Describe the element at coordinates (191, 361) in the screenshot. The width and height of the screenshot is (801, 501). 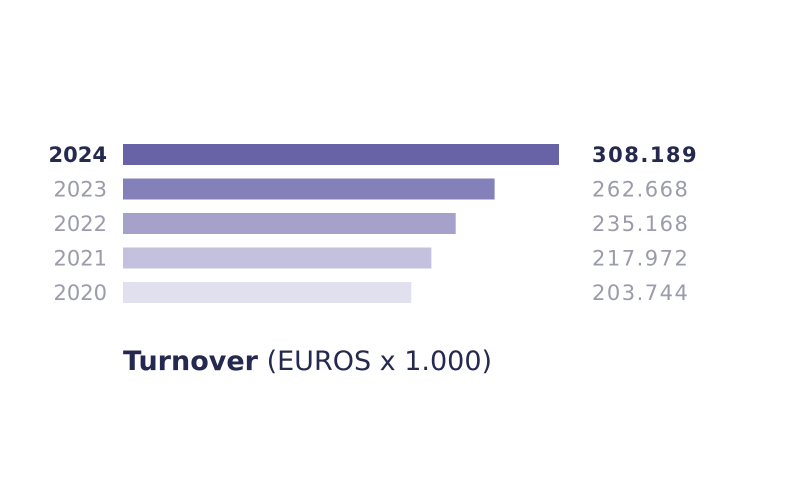
I see `caption-title: Turnover` at that location.